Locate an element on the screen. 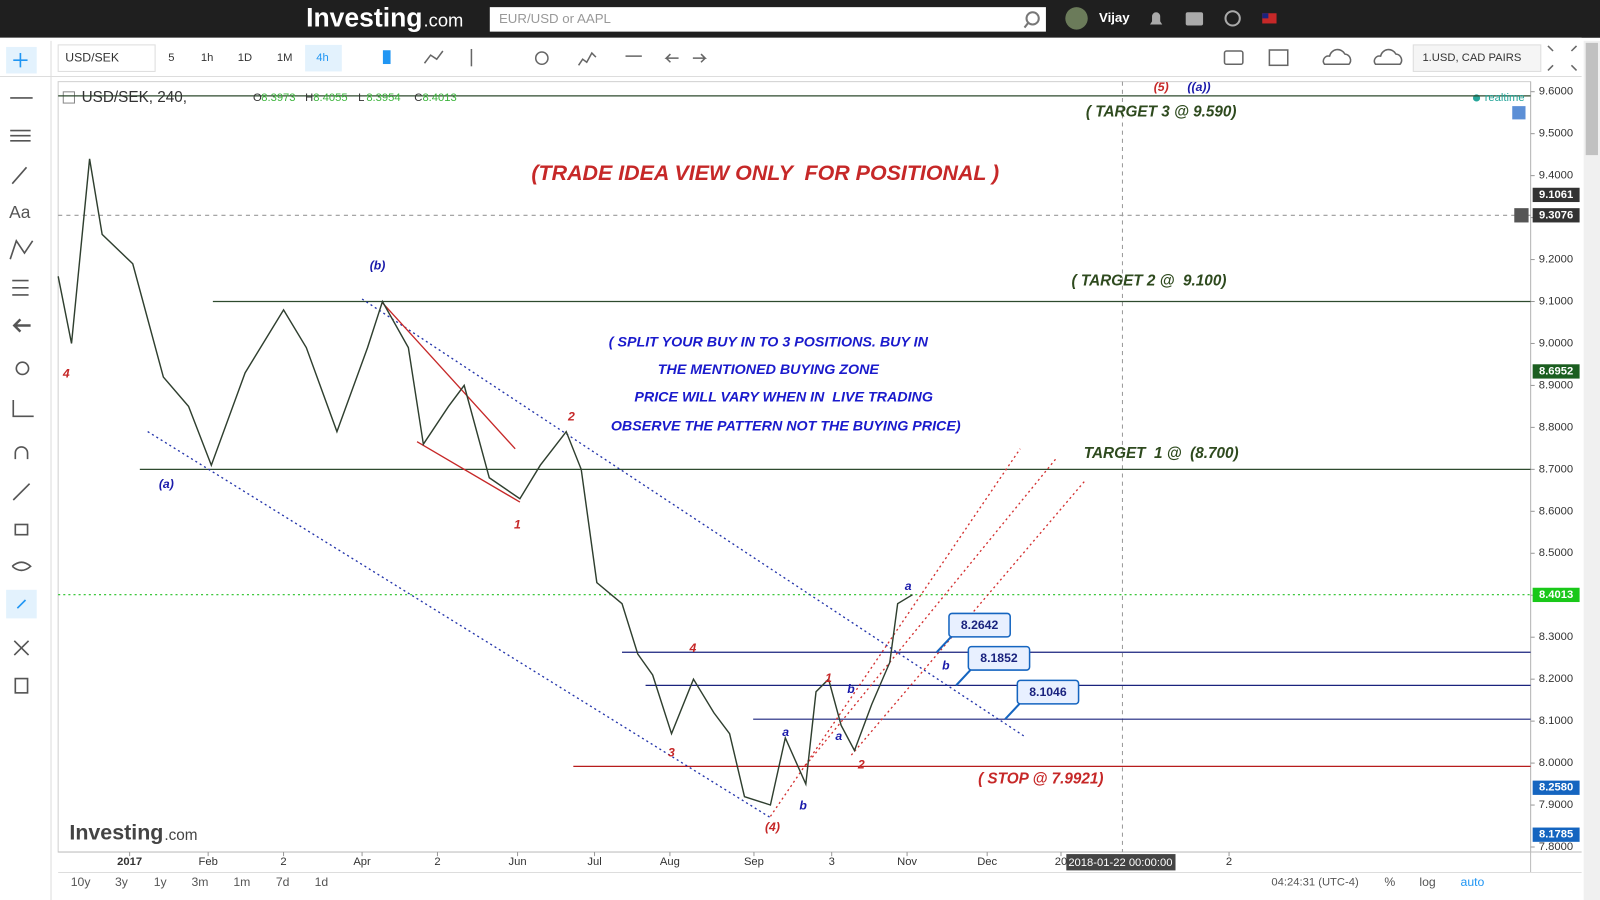 This screenshot has width=1600, height=900. pencil-tool is located at coordinates (21, 492).